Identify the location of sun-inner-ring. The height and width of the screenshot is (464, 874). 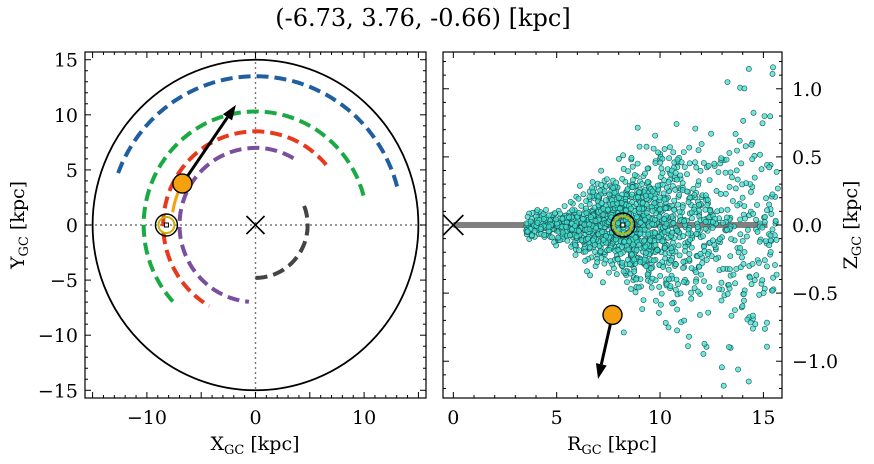
(166, 225).